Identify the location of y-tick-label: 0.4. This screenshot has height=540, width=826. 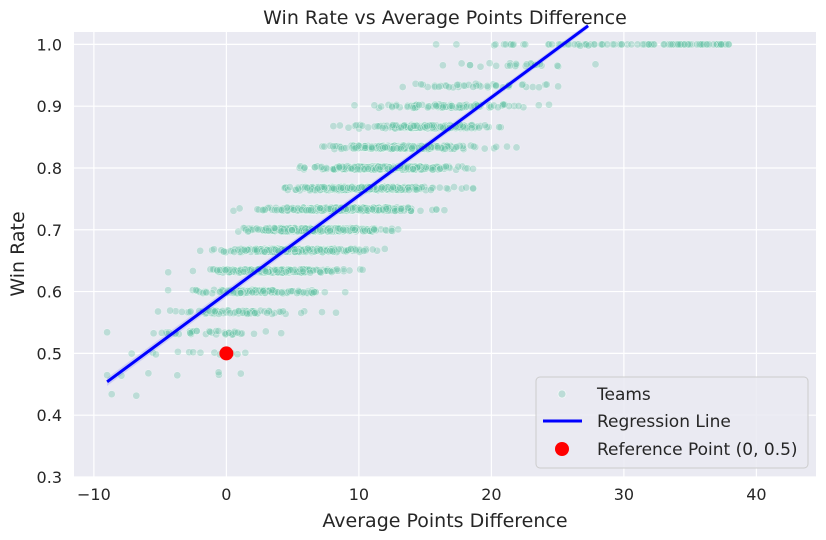
(49, 415).